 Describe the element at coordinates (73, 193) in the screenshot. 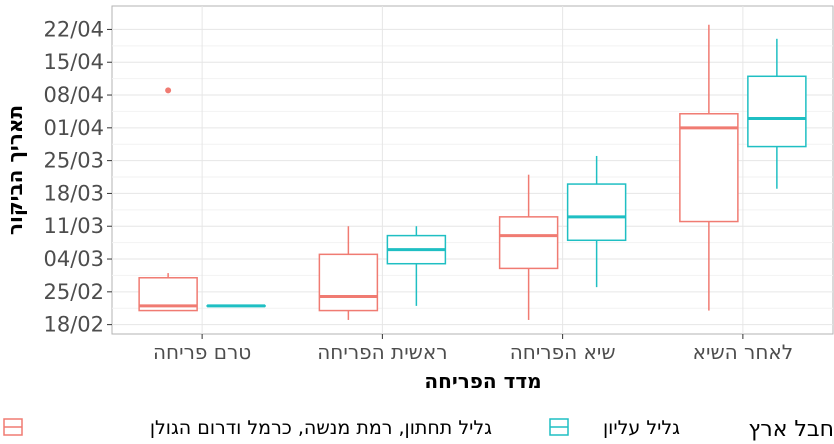

I see `y-tick-label: 18/03` at that location.